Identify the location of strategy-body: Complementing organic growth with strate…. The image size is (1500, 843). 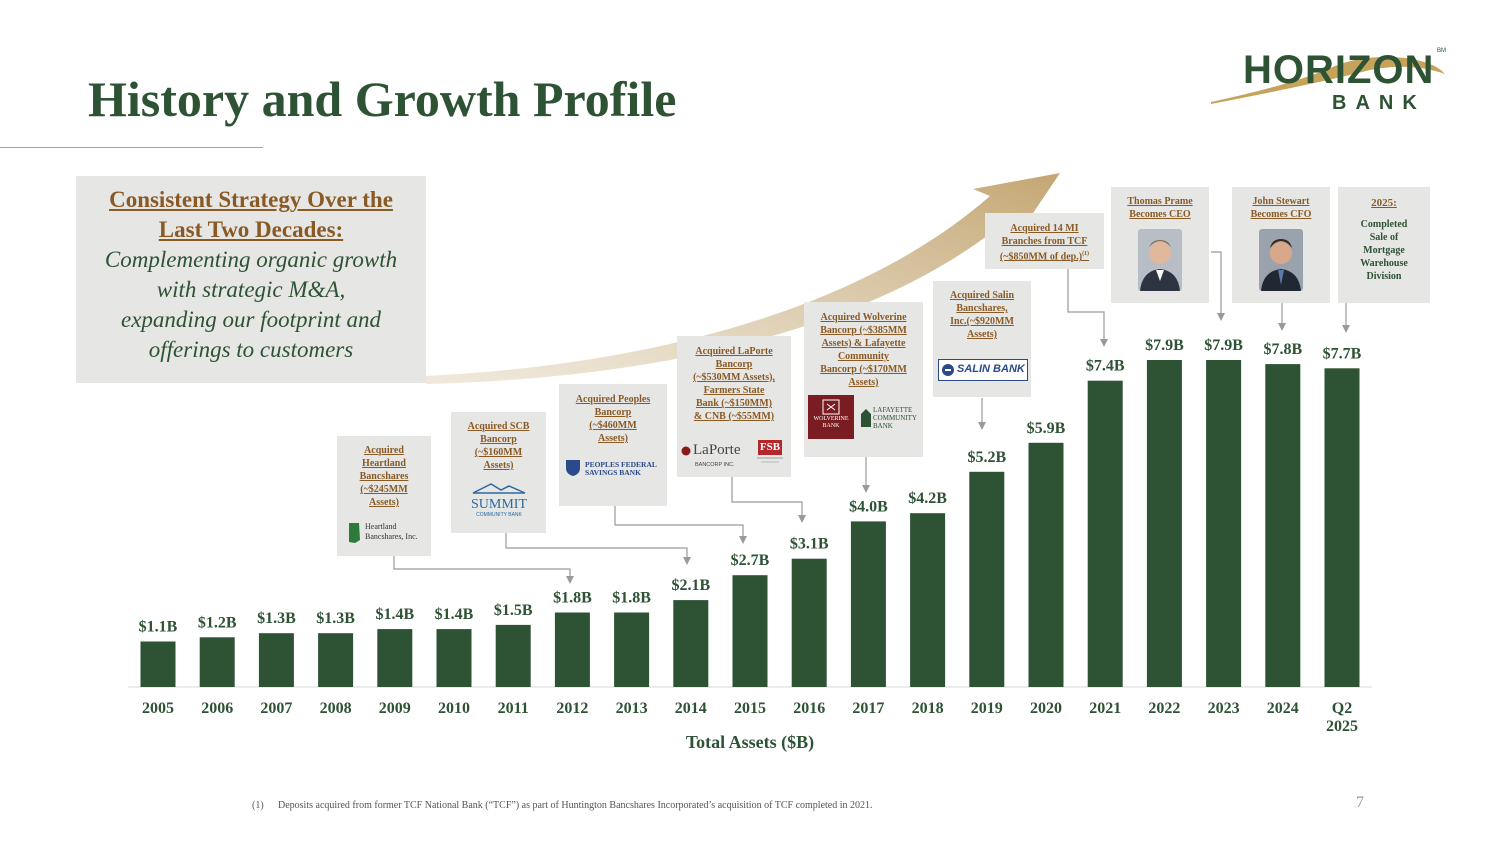
(251, 305).